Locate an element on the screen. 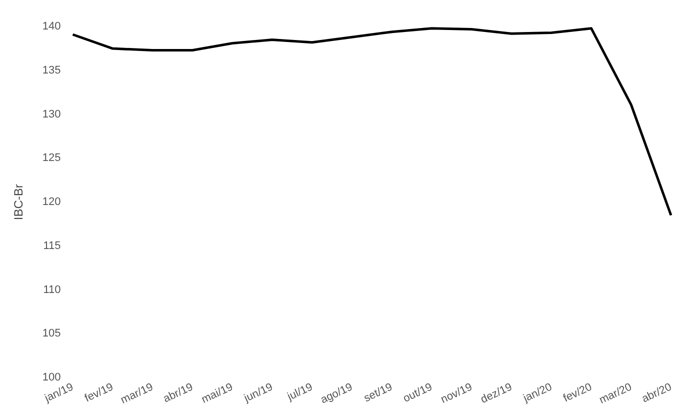 The height and width of the screenshot is (418, 699). x-tick-label: fev/19 is located at coordinates (99, 393).